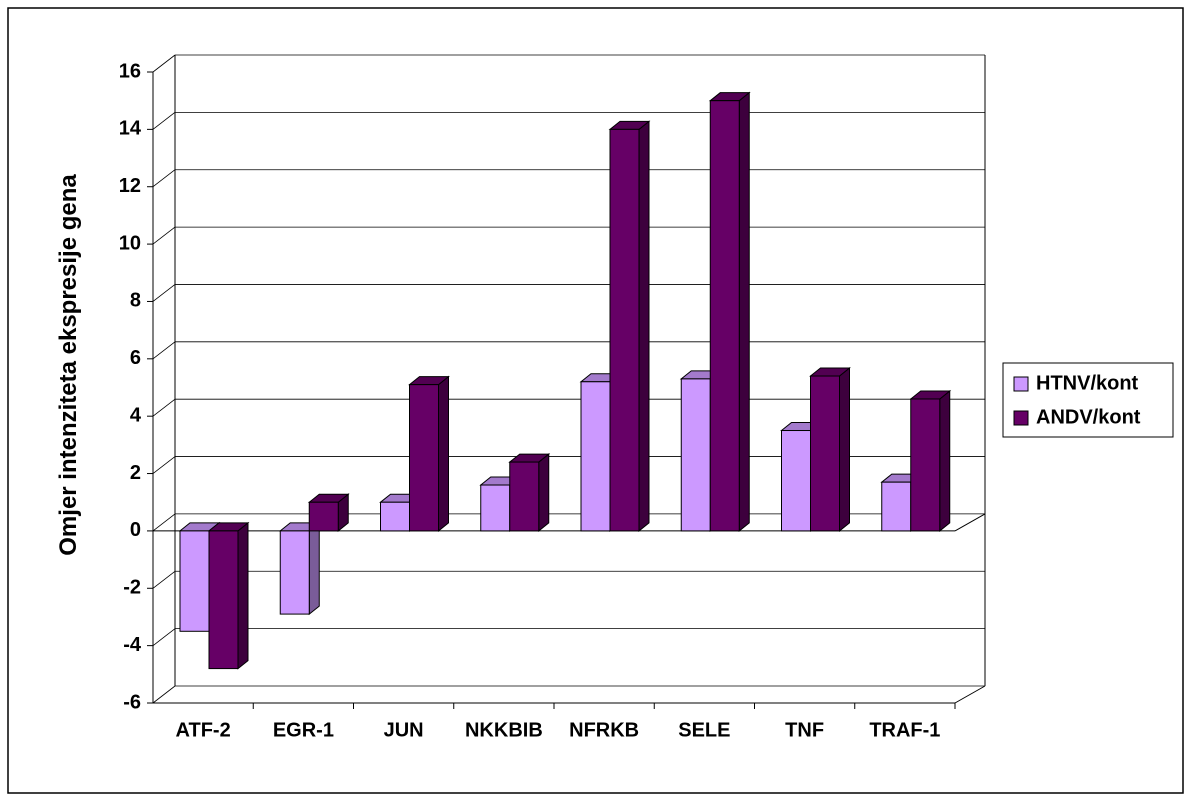  Describe the element at coordinates (130, 186) in the screenshot. I see `y-tick-label: 12` at that location.